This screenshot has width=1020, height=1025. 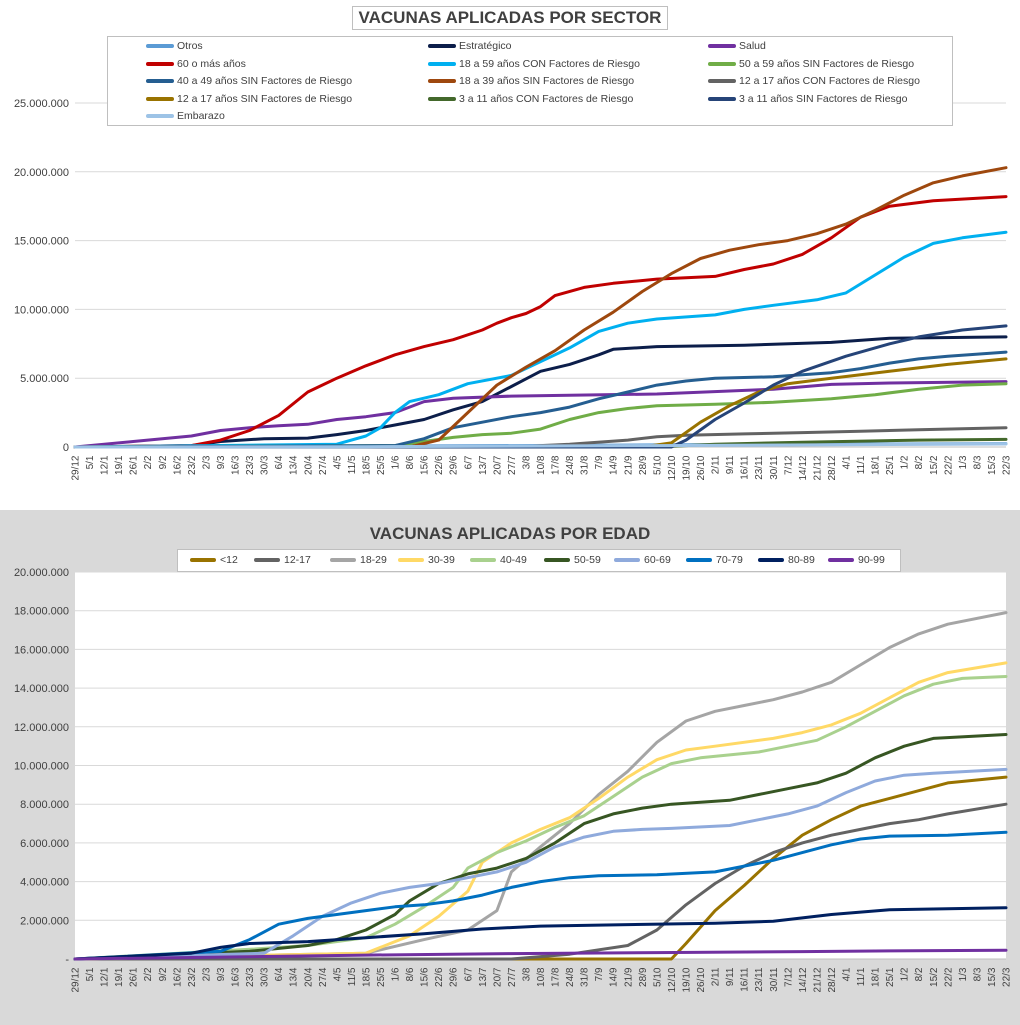 I want to click on sector-chart-x-tick-label: 2/3, so click(x=206, y=462).